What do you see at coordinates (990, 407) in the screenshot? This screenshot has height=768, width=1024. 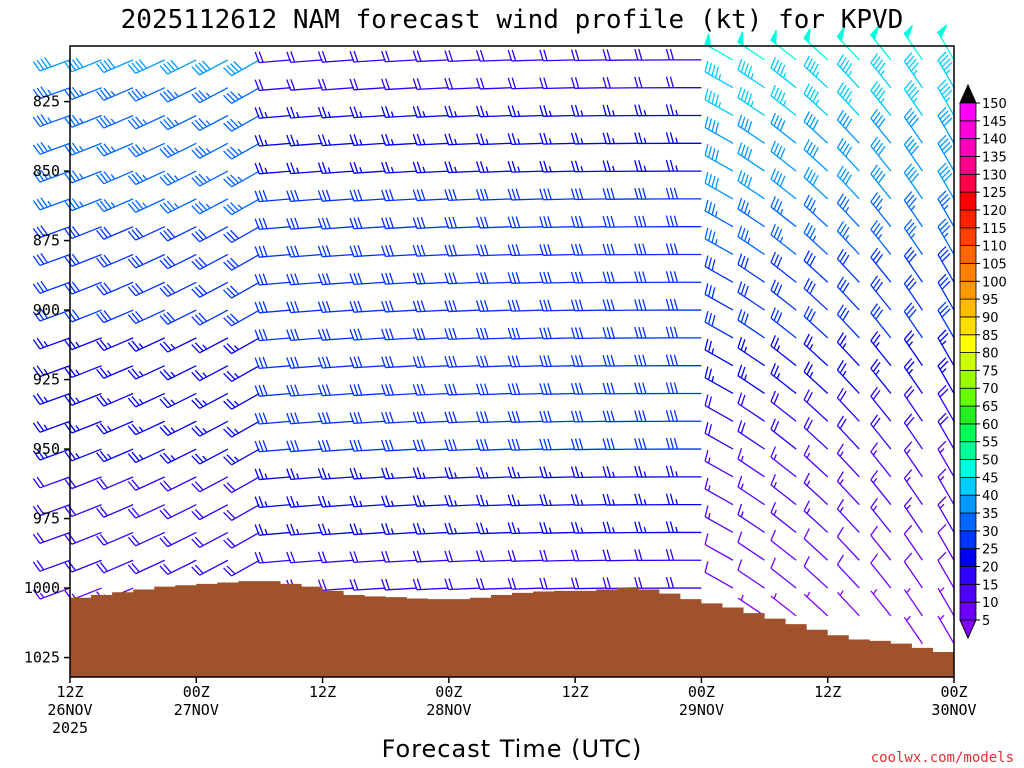 I see `colorbar-tick-label: 65` at bounding box center [990, 407].